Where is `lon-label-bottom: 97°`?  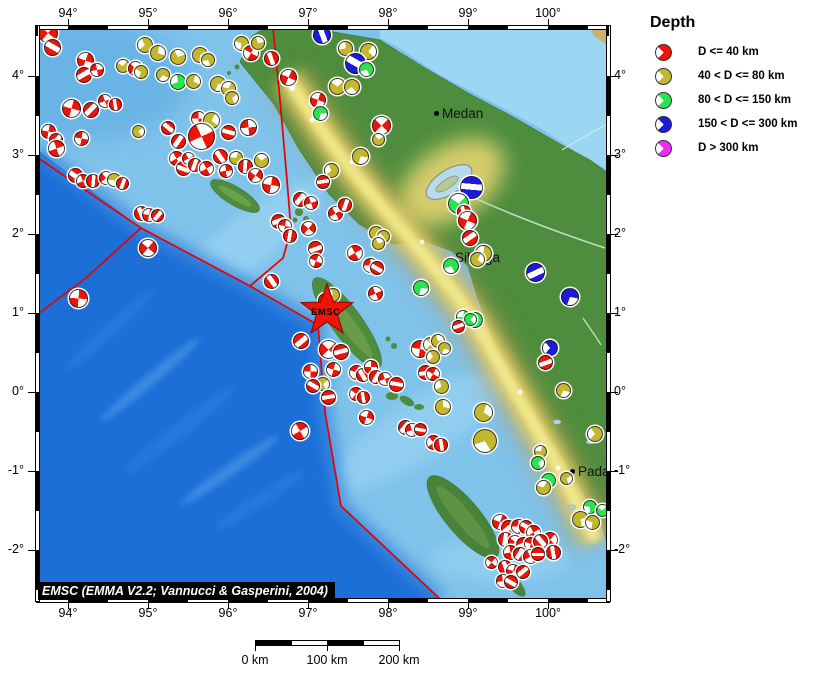 lon-label-bottom: 97° is located at coordinates (308, 613).